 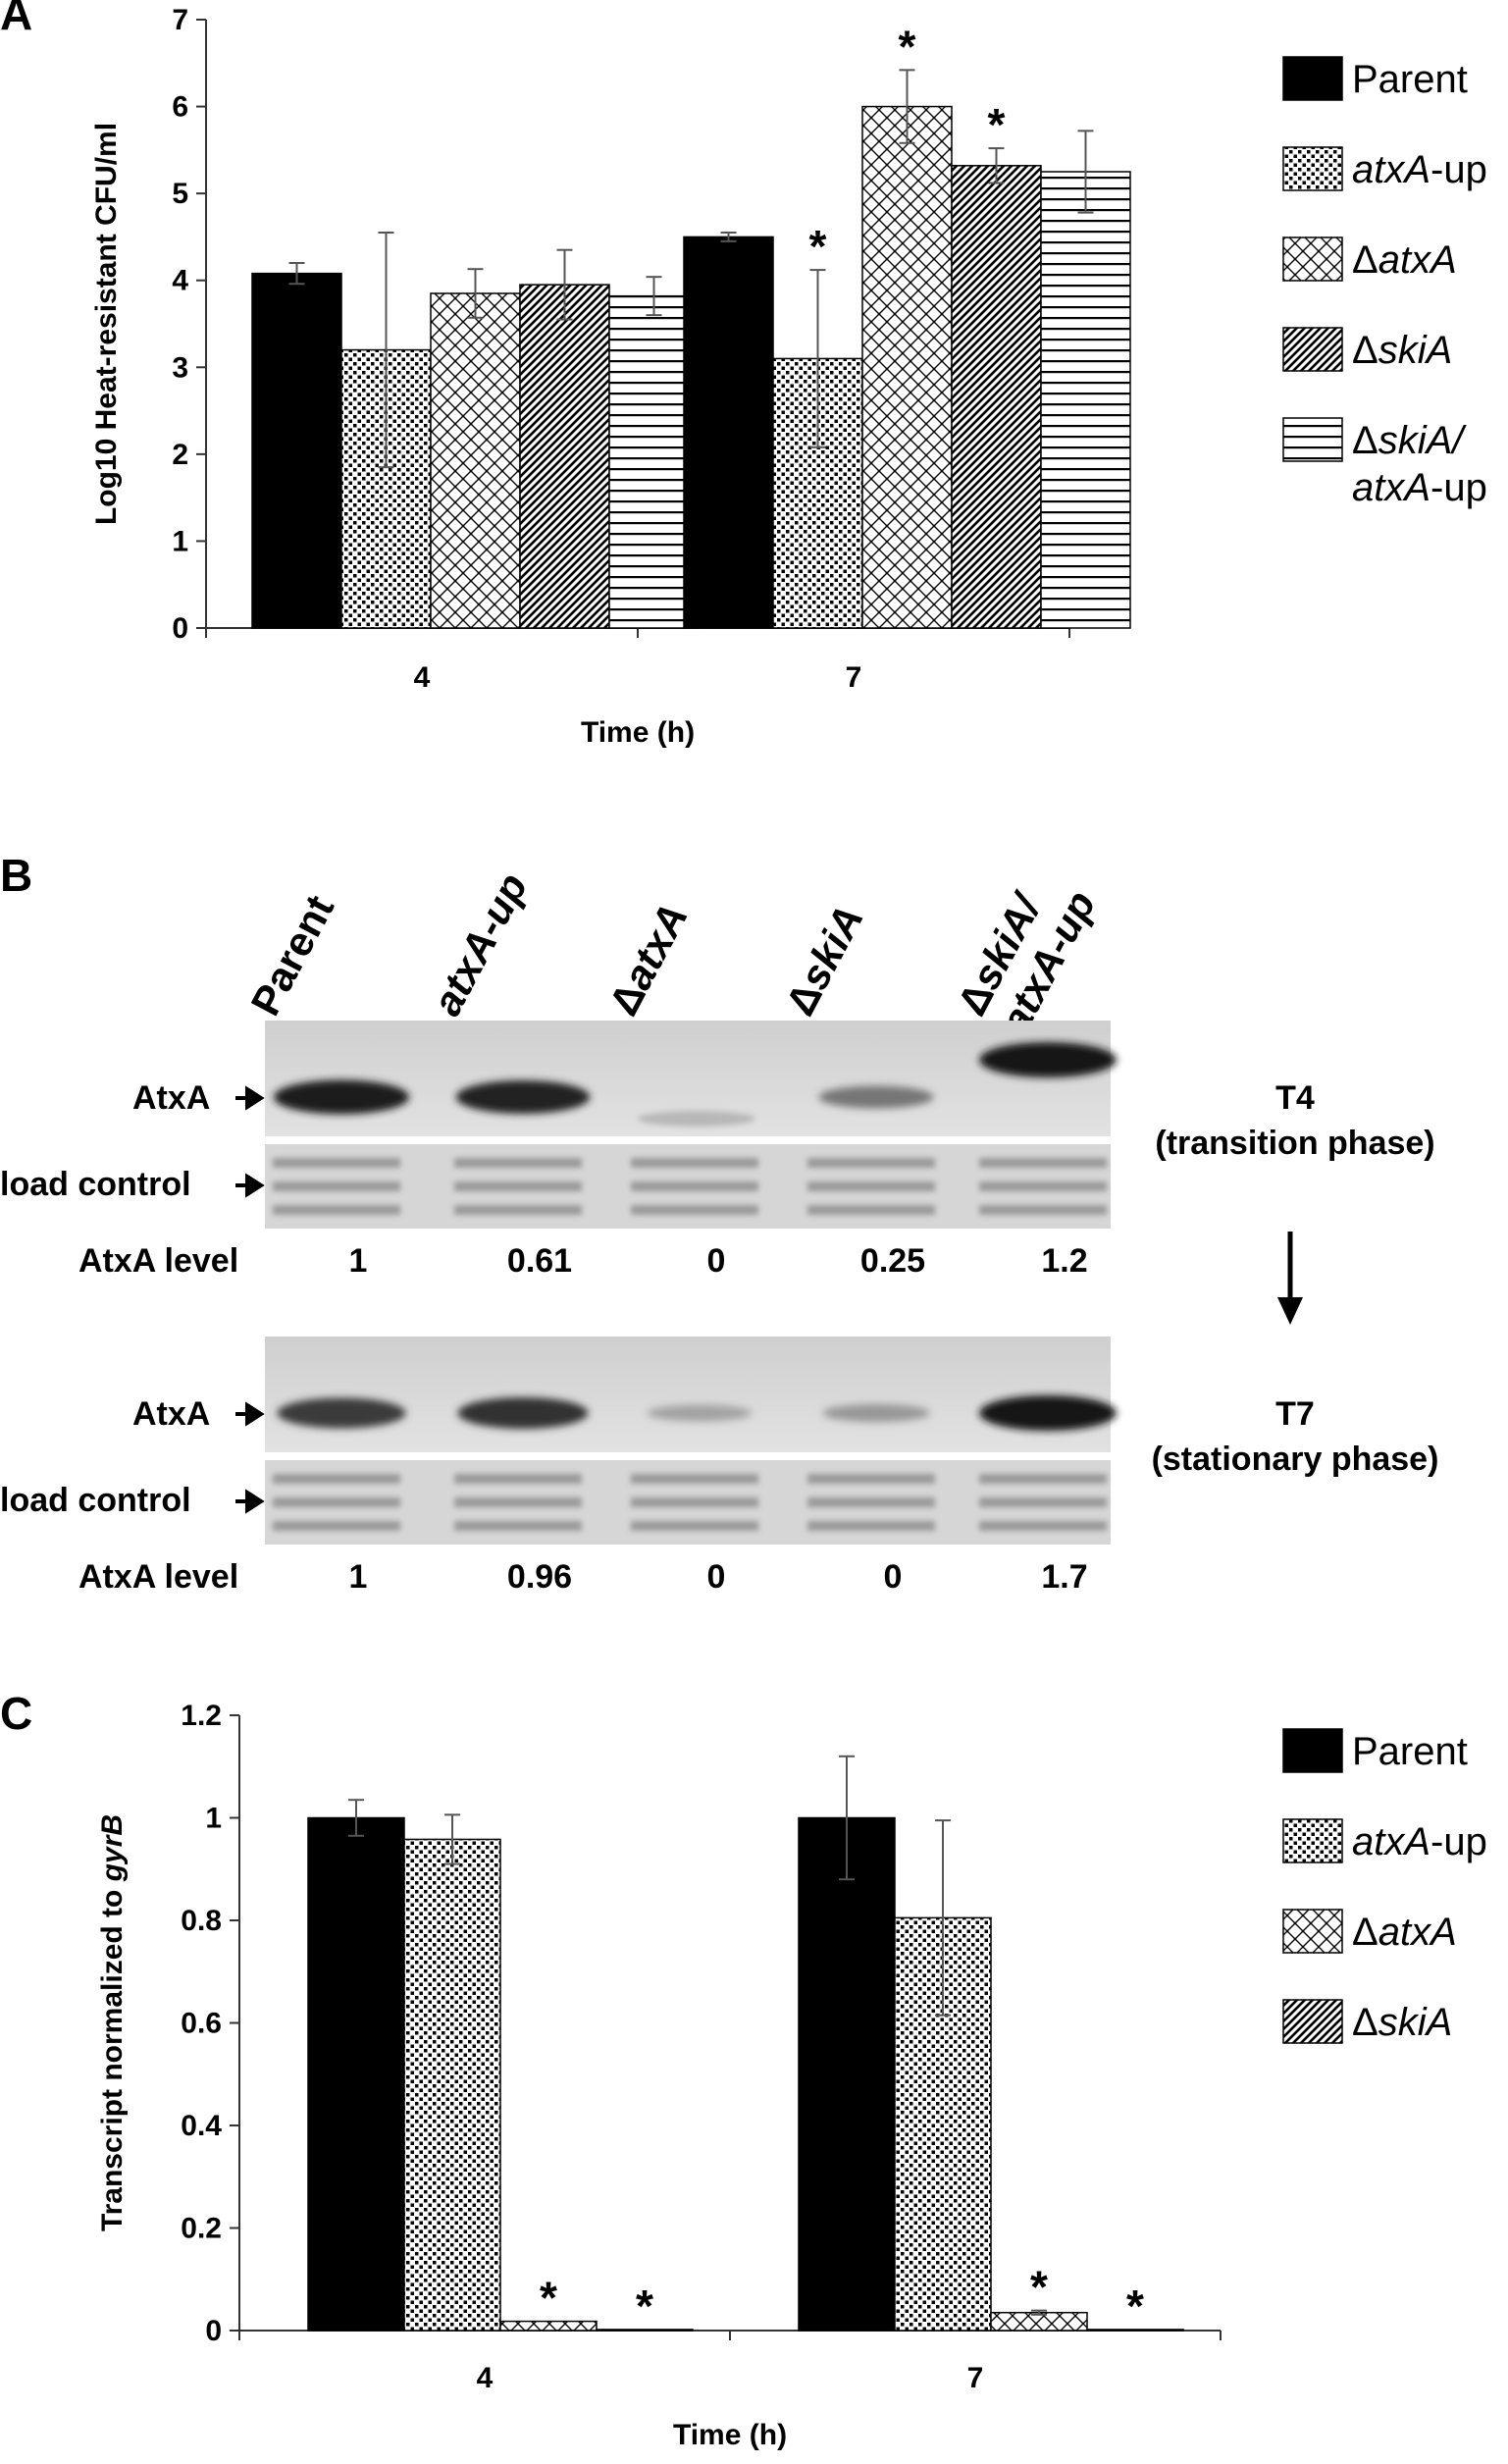 I want to click on y-tick-label: 1, so click(x=180, y=541).